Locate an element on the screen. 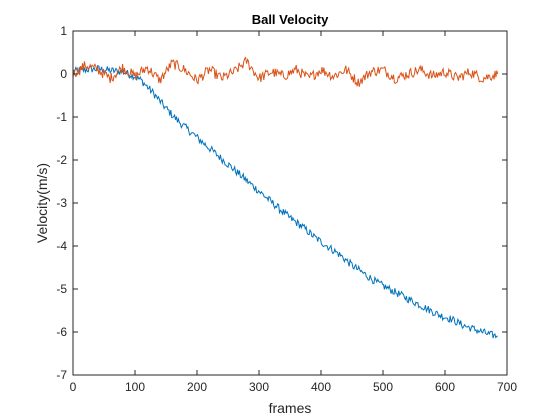 The width and height of the screenshot is (560, 420). y-axis-title: Velocity(m/s) is located at coordinates (42, 203).